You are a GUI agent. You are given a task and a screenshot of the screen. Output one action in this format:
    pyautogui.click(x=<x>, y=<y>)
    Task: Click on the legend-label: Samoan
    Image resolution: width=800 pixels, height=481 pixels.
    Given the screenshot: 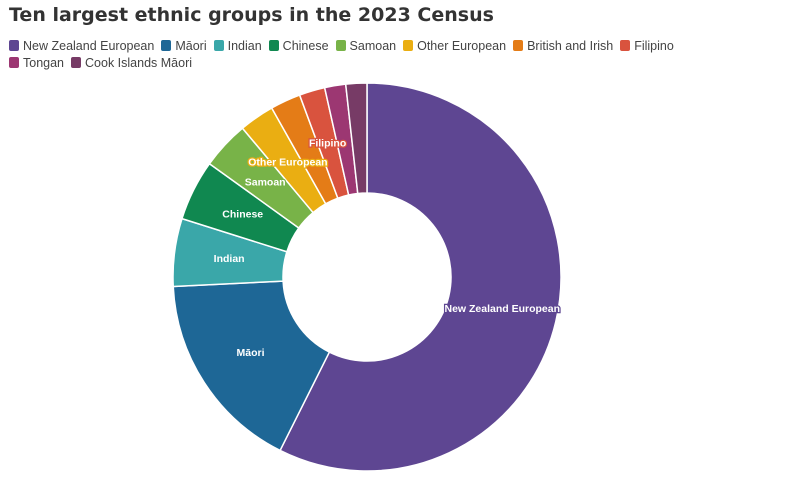 What is the action you would take?
    pyautogui.click(x=373, y=45)
    